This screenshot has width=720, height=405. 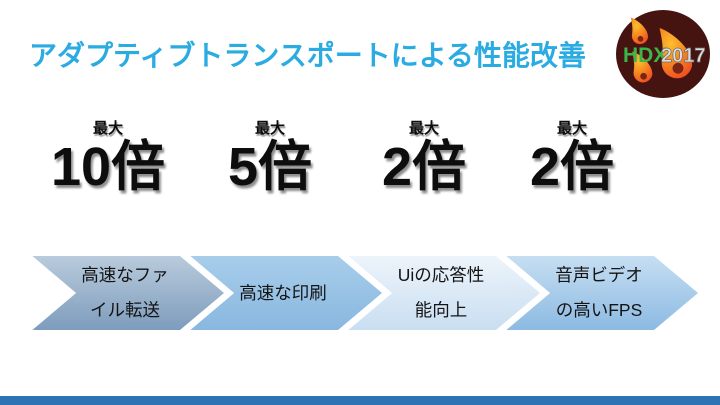 I want to click on stat-printing-multiplier: 最大 5倍, so click(x=270, y=157).